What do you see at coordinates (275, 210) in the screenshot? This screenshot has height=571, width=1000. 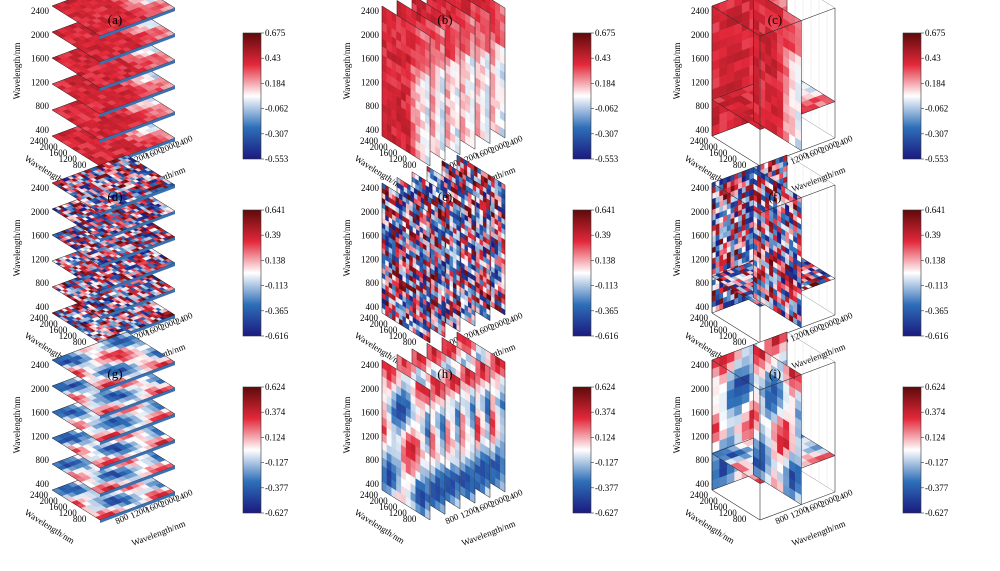 I see `colorbar-tick-label: 0.641` at bounding box center [275, 210].